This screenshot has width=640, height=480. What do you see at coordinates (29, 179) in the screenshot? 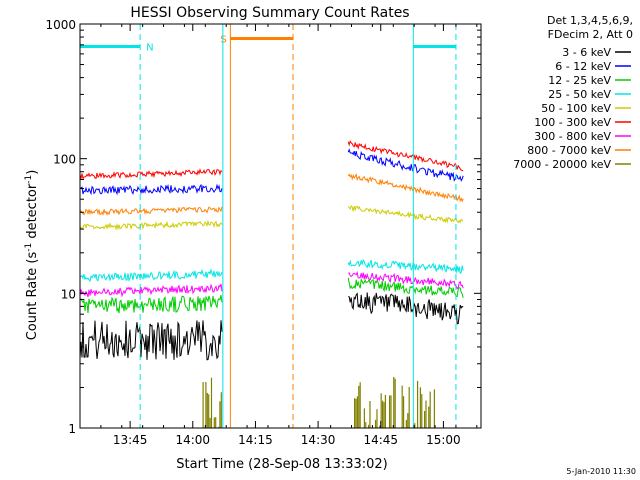
I see `y-label-exp2: -1` at bounding box center [29, 179].